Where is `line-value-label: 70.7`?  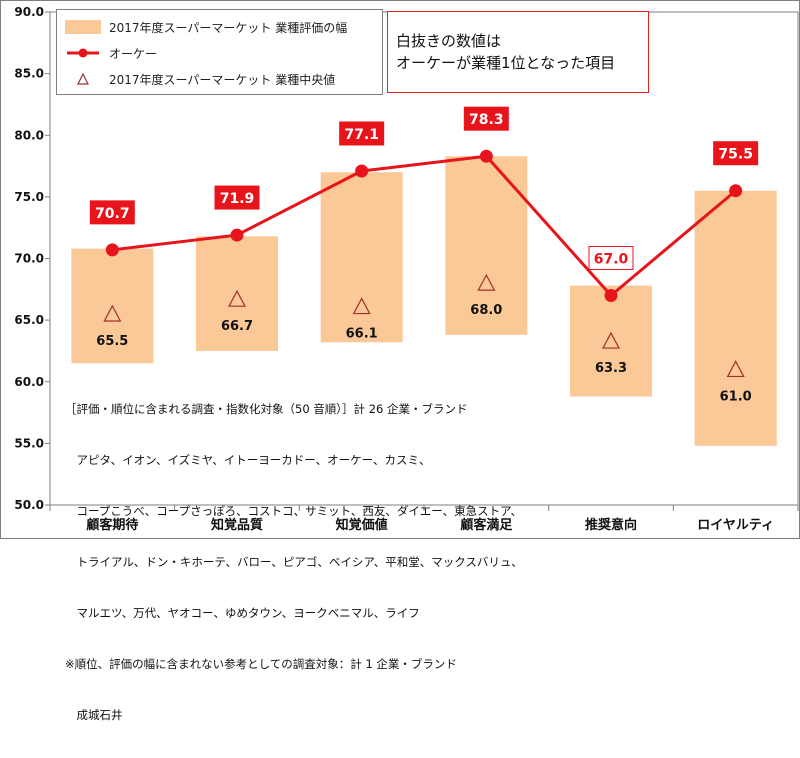 line-value-label: 70.7 is located at coordinates (112, 214).